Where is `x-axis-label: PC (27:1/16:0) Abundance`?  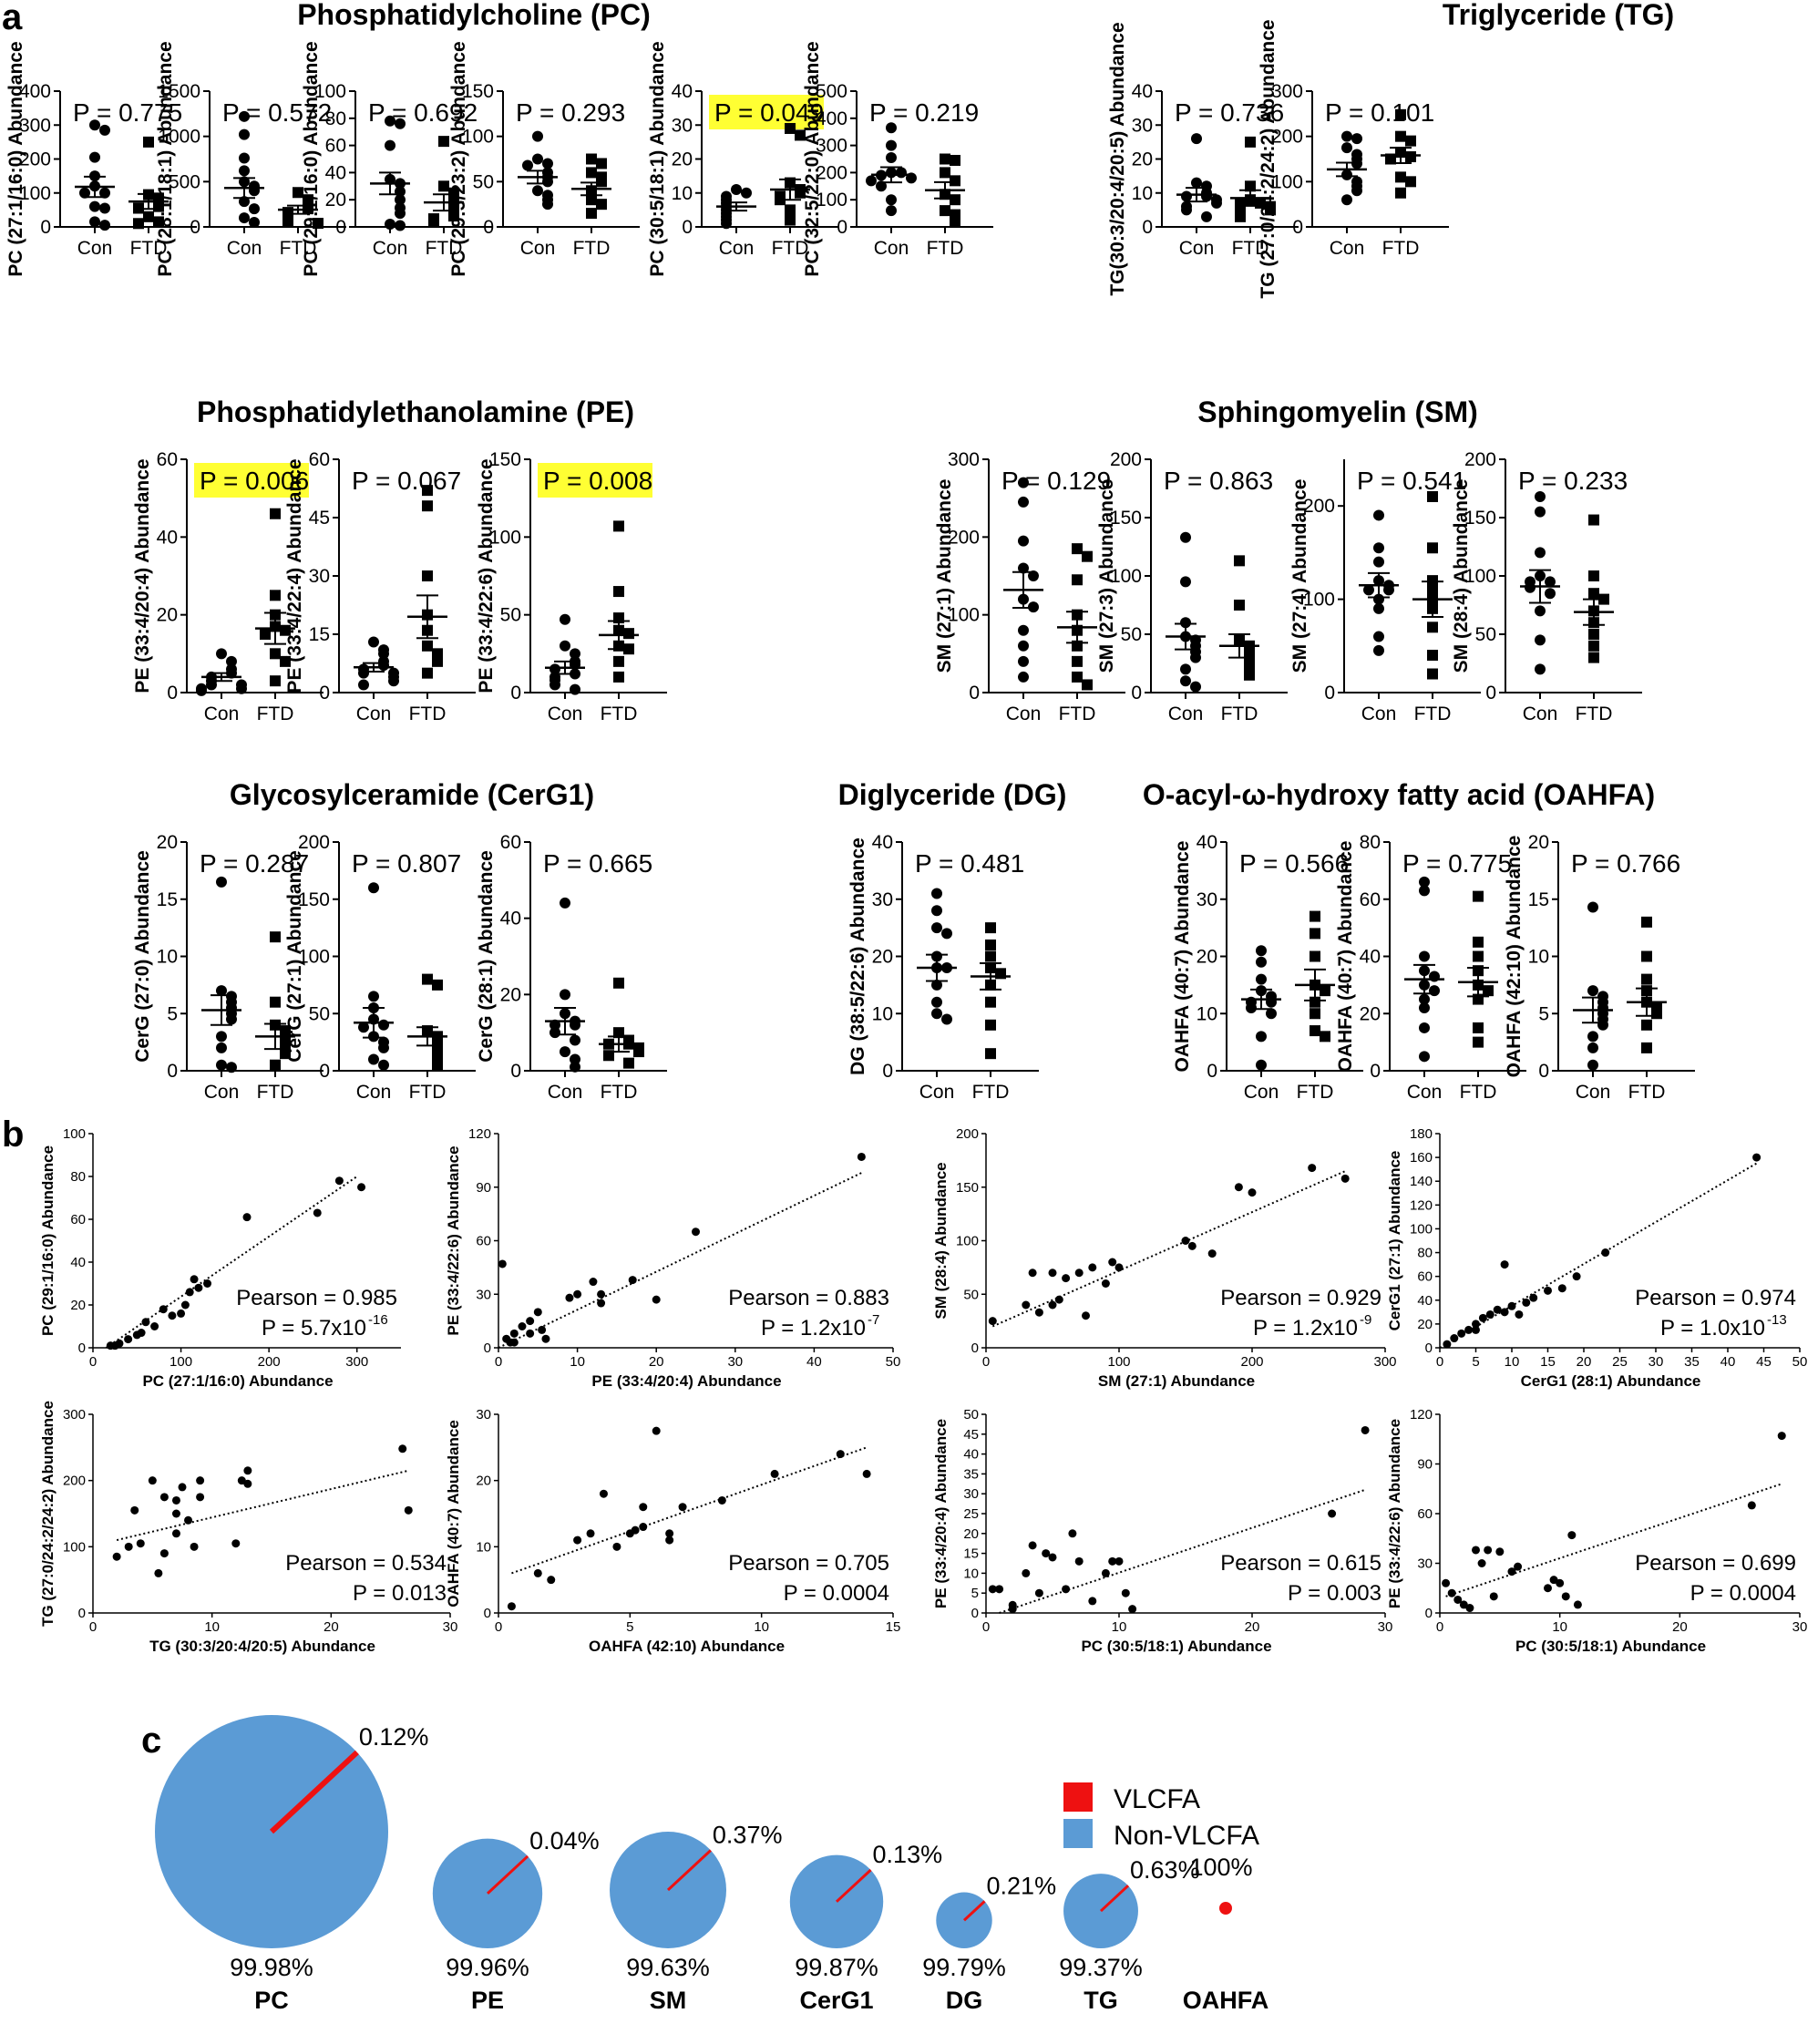
x-axis-label: PC (27:1/16:0) Abundance is located at coordinates (237, 1381).